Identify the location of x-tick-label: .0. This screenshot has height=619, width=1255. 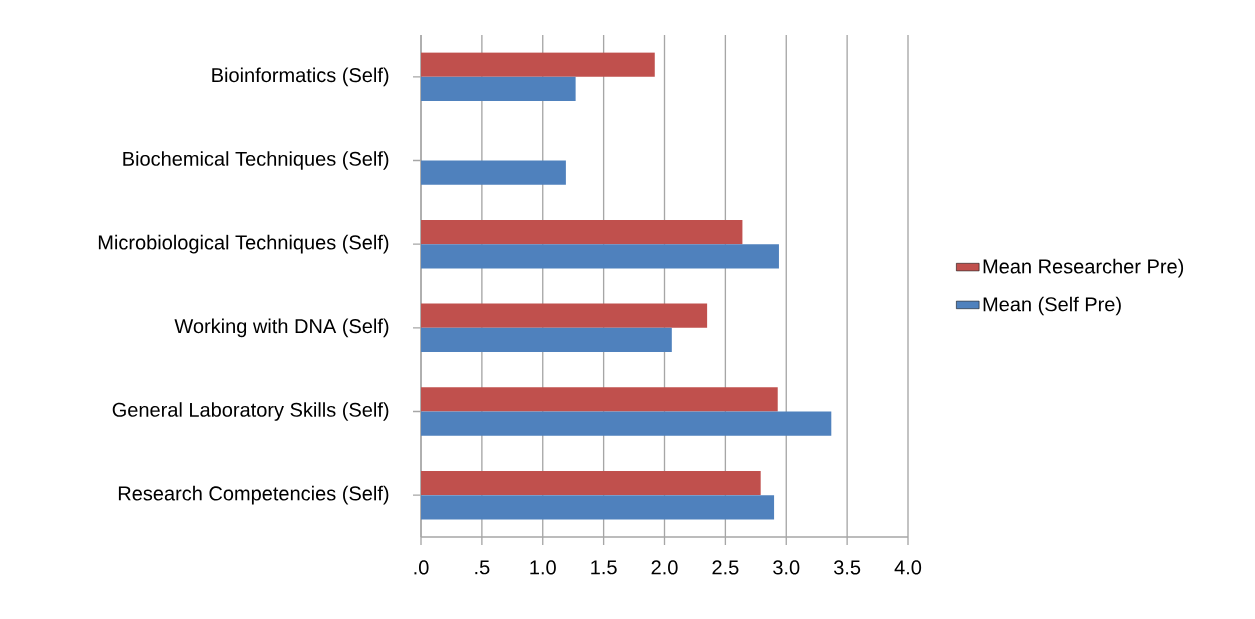
(421, 567).